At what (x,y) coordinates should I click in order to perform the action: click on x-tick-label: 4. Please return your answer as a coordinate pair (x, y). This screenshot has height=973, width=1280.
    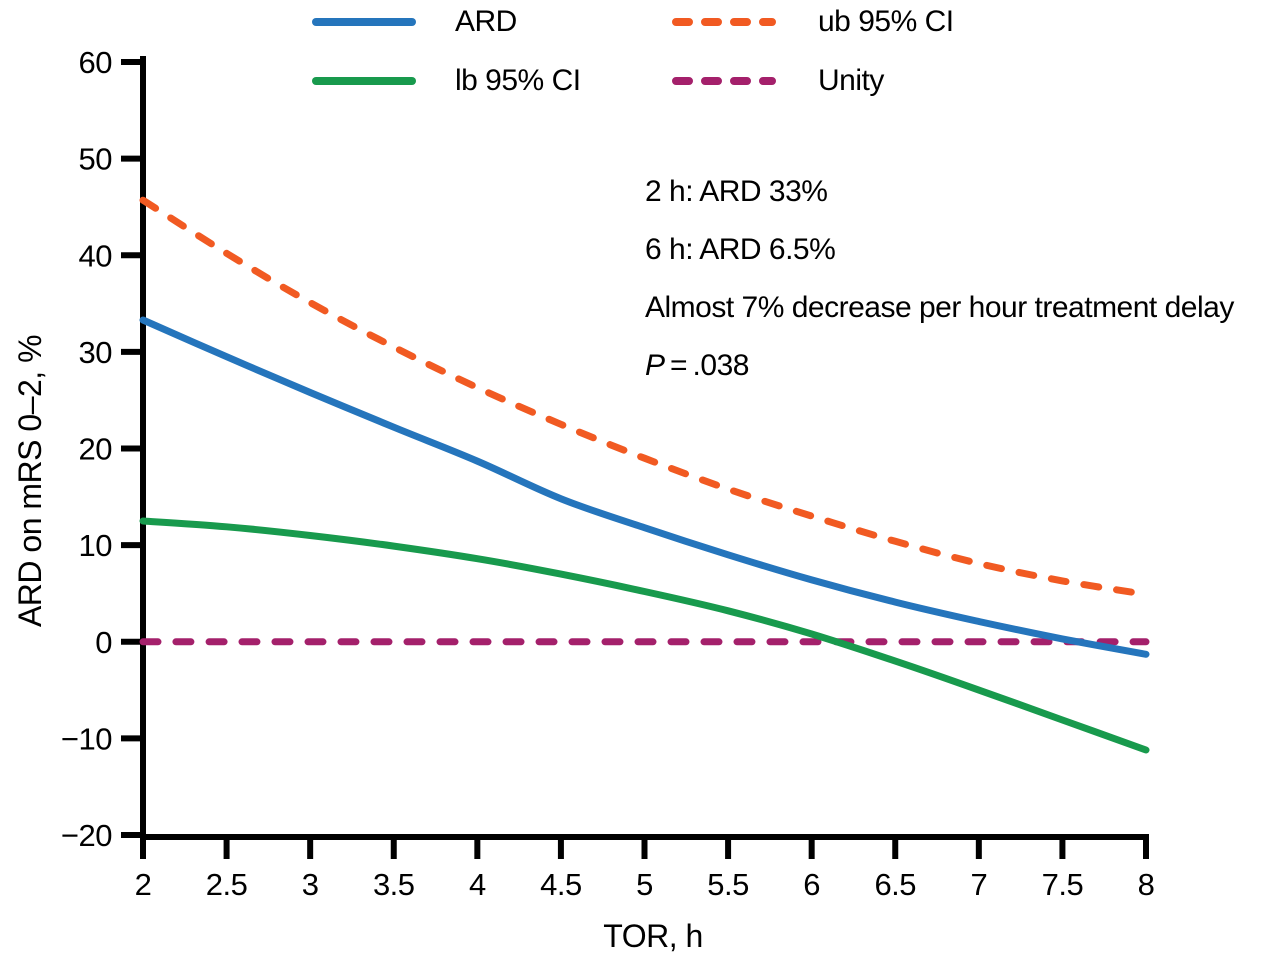
    Looking at the image, I should click on (477, 884).